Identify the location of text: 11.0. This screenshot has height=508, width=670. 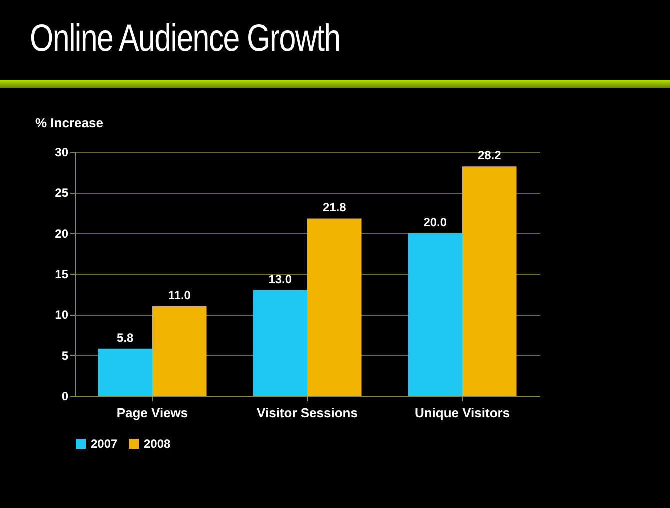
(179, 295).